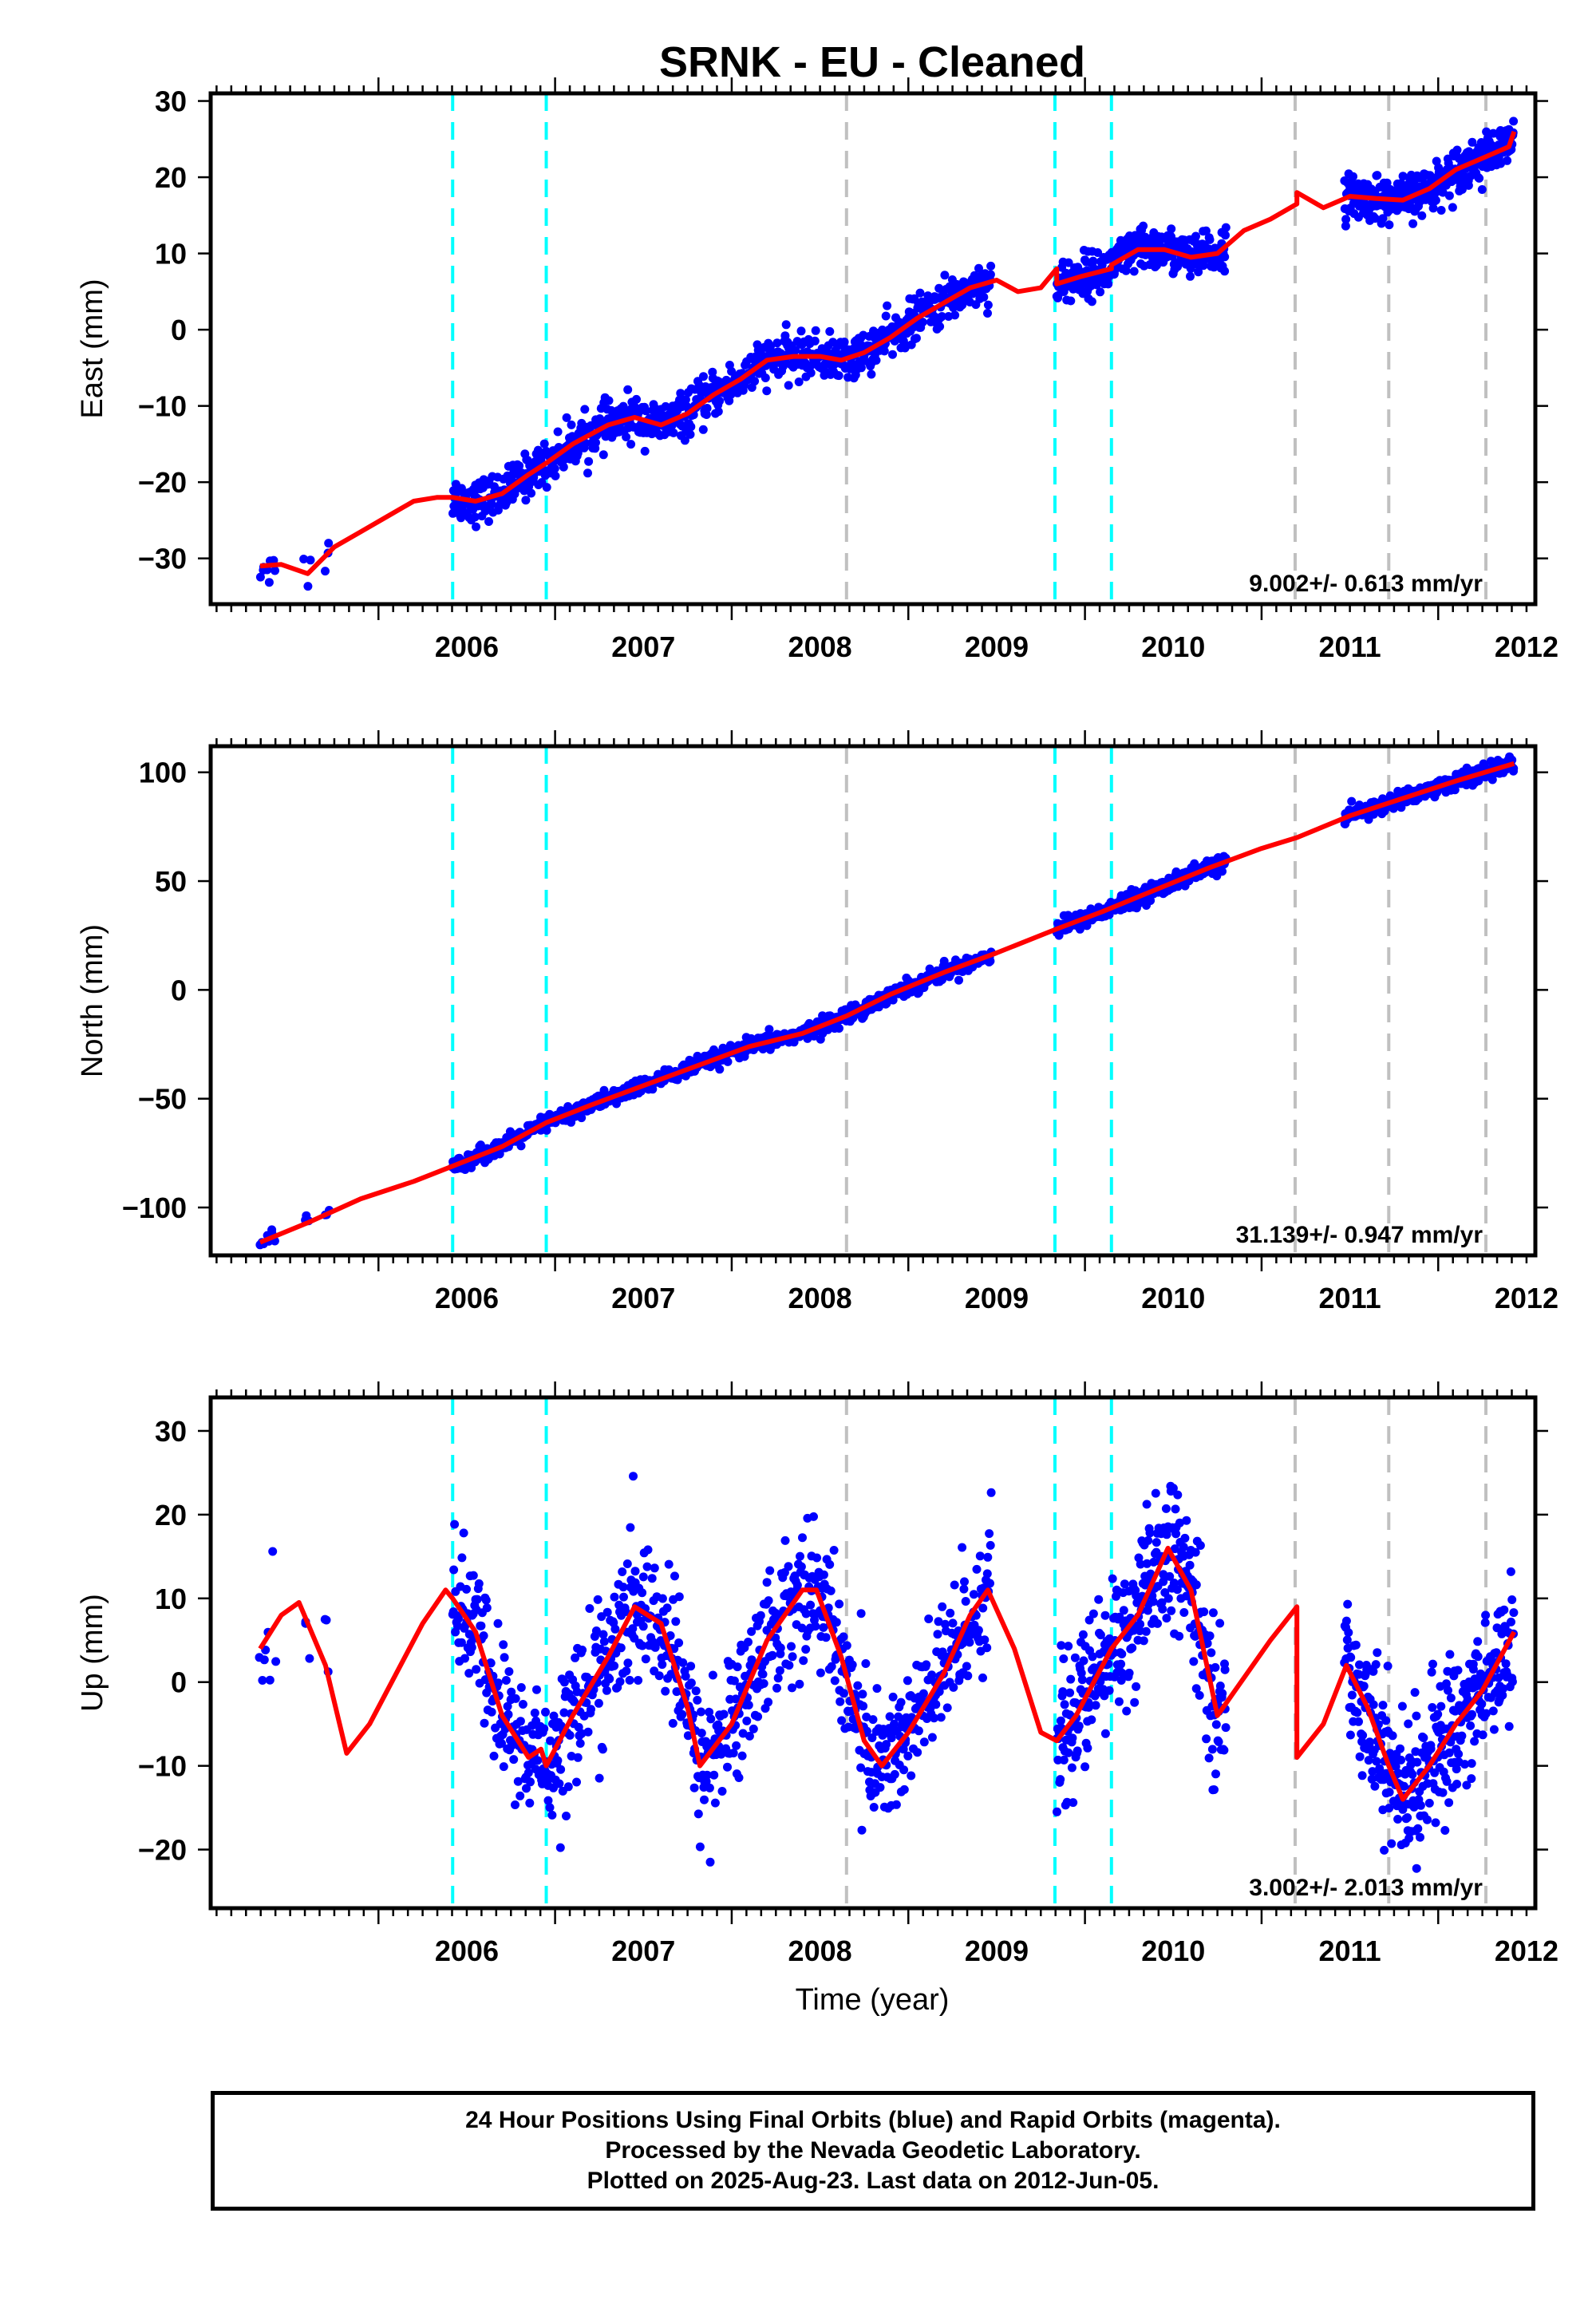  What do you see at coordinates (171, 101) in the screenshot?
I see `y-tick-label: 30` at bounding box center [171, 101].